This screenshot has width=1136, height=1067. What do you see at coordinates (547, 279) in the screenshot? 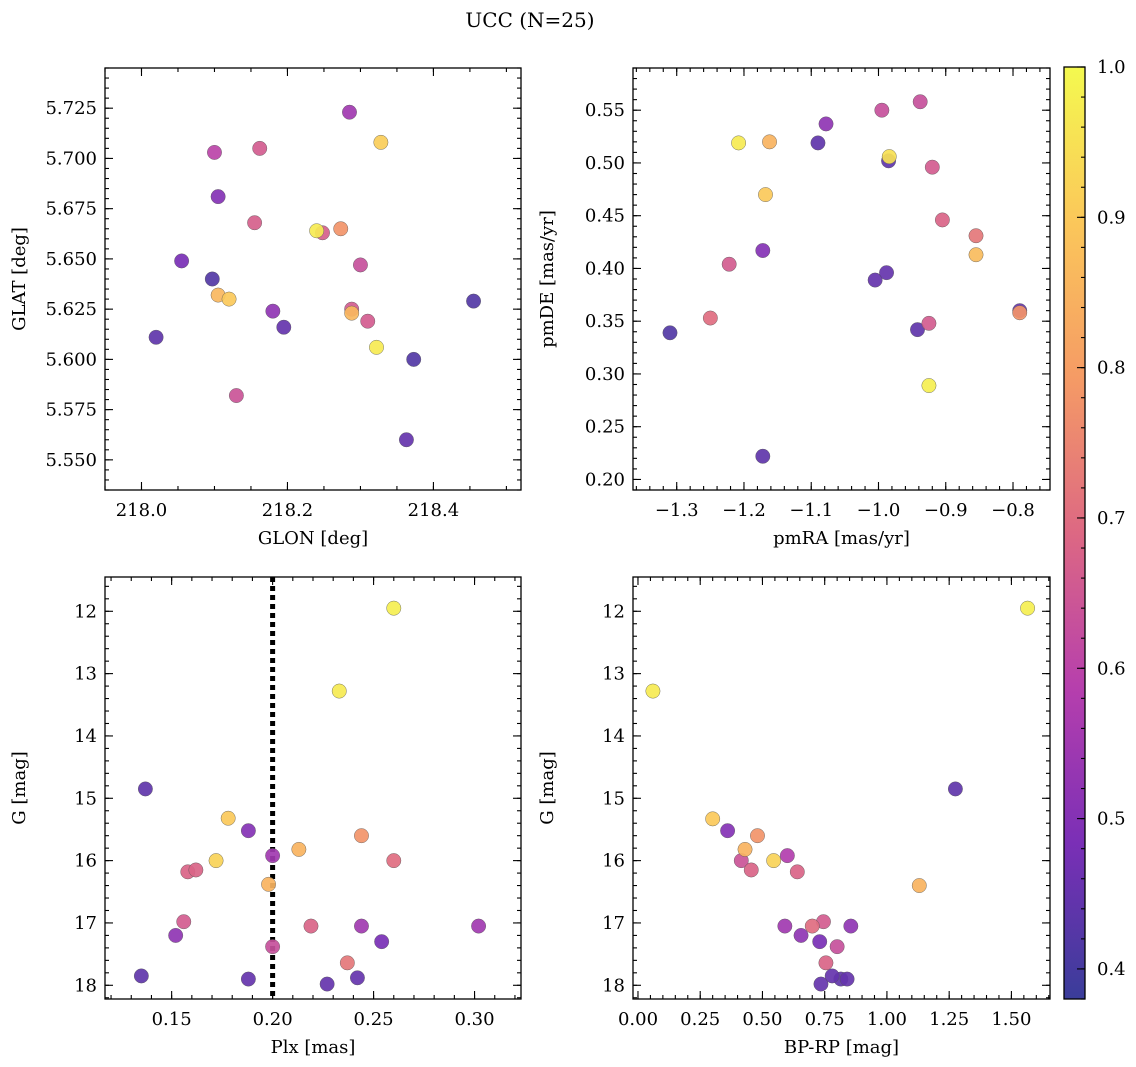
I see `y-axis-label: pmDE [mas/yr]` at bounding box center [547, 279].